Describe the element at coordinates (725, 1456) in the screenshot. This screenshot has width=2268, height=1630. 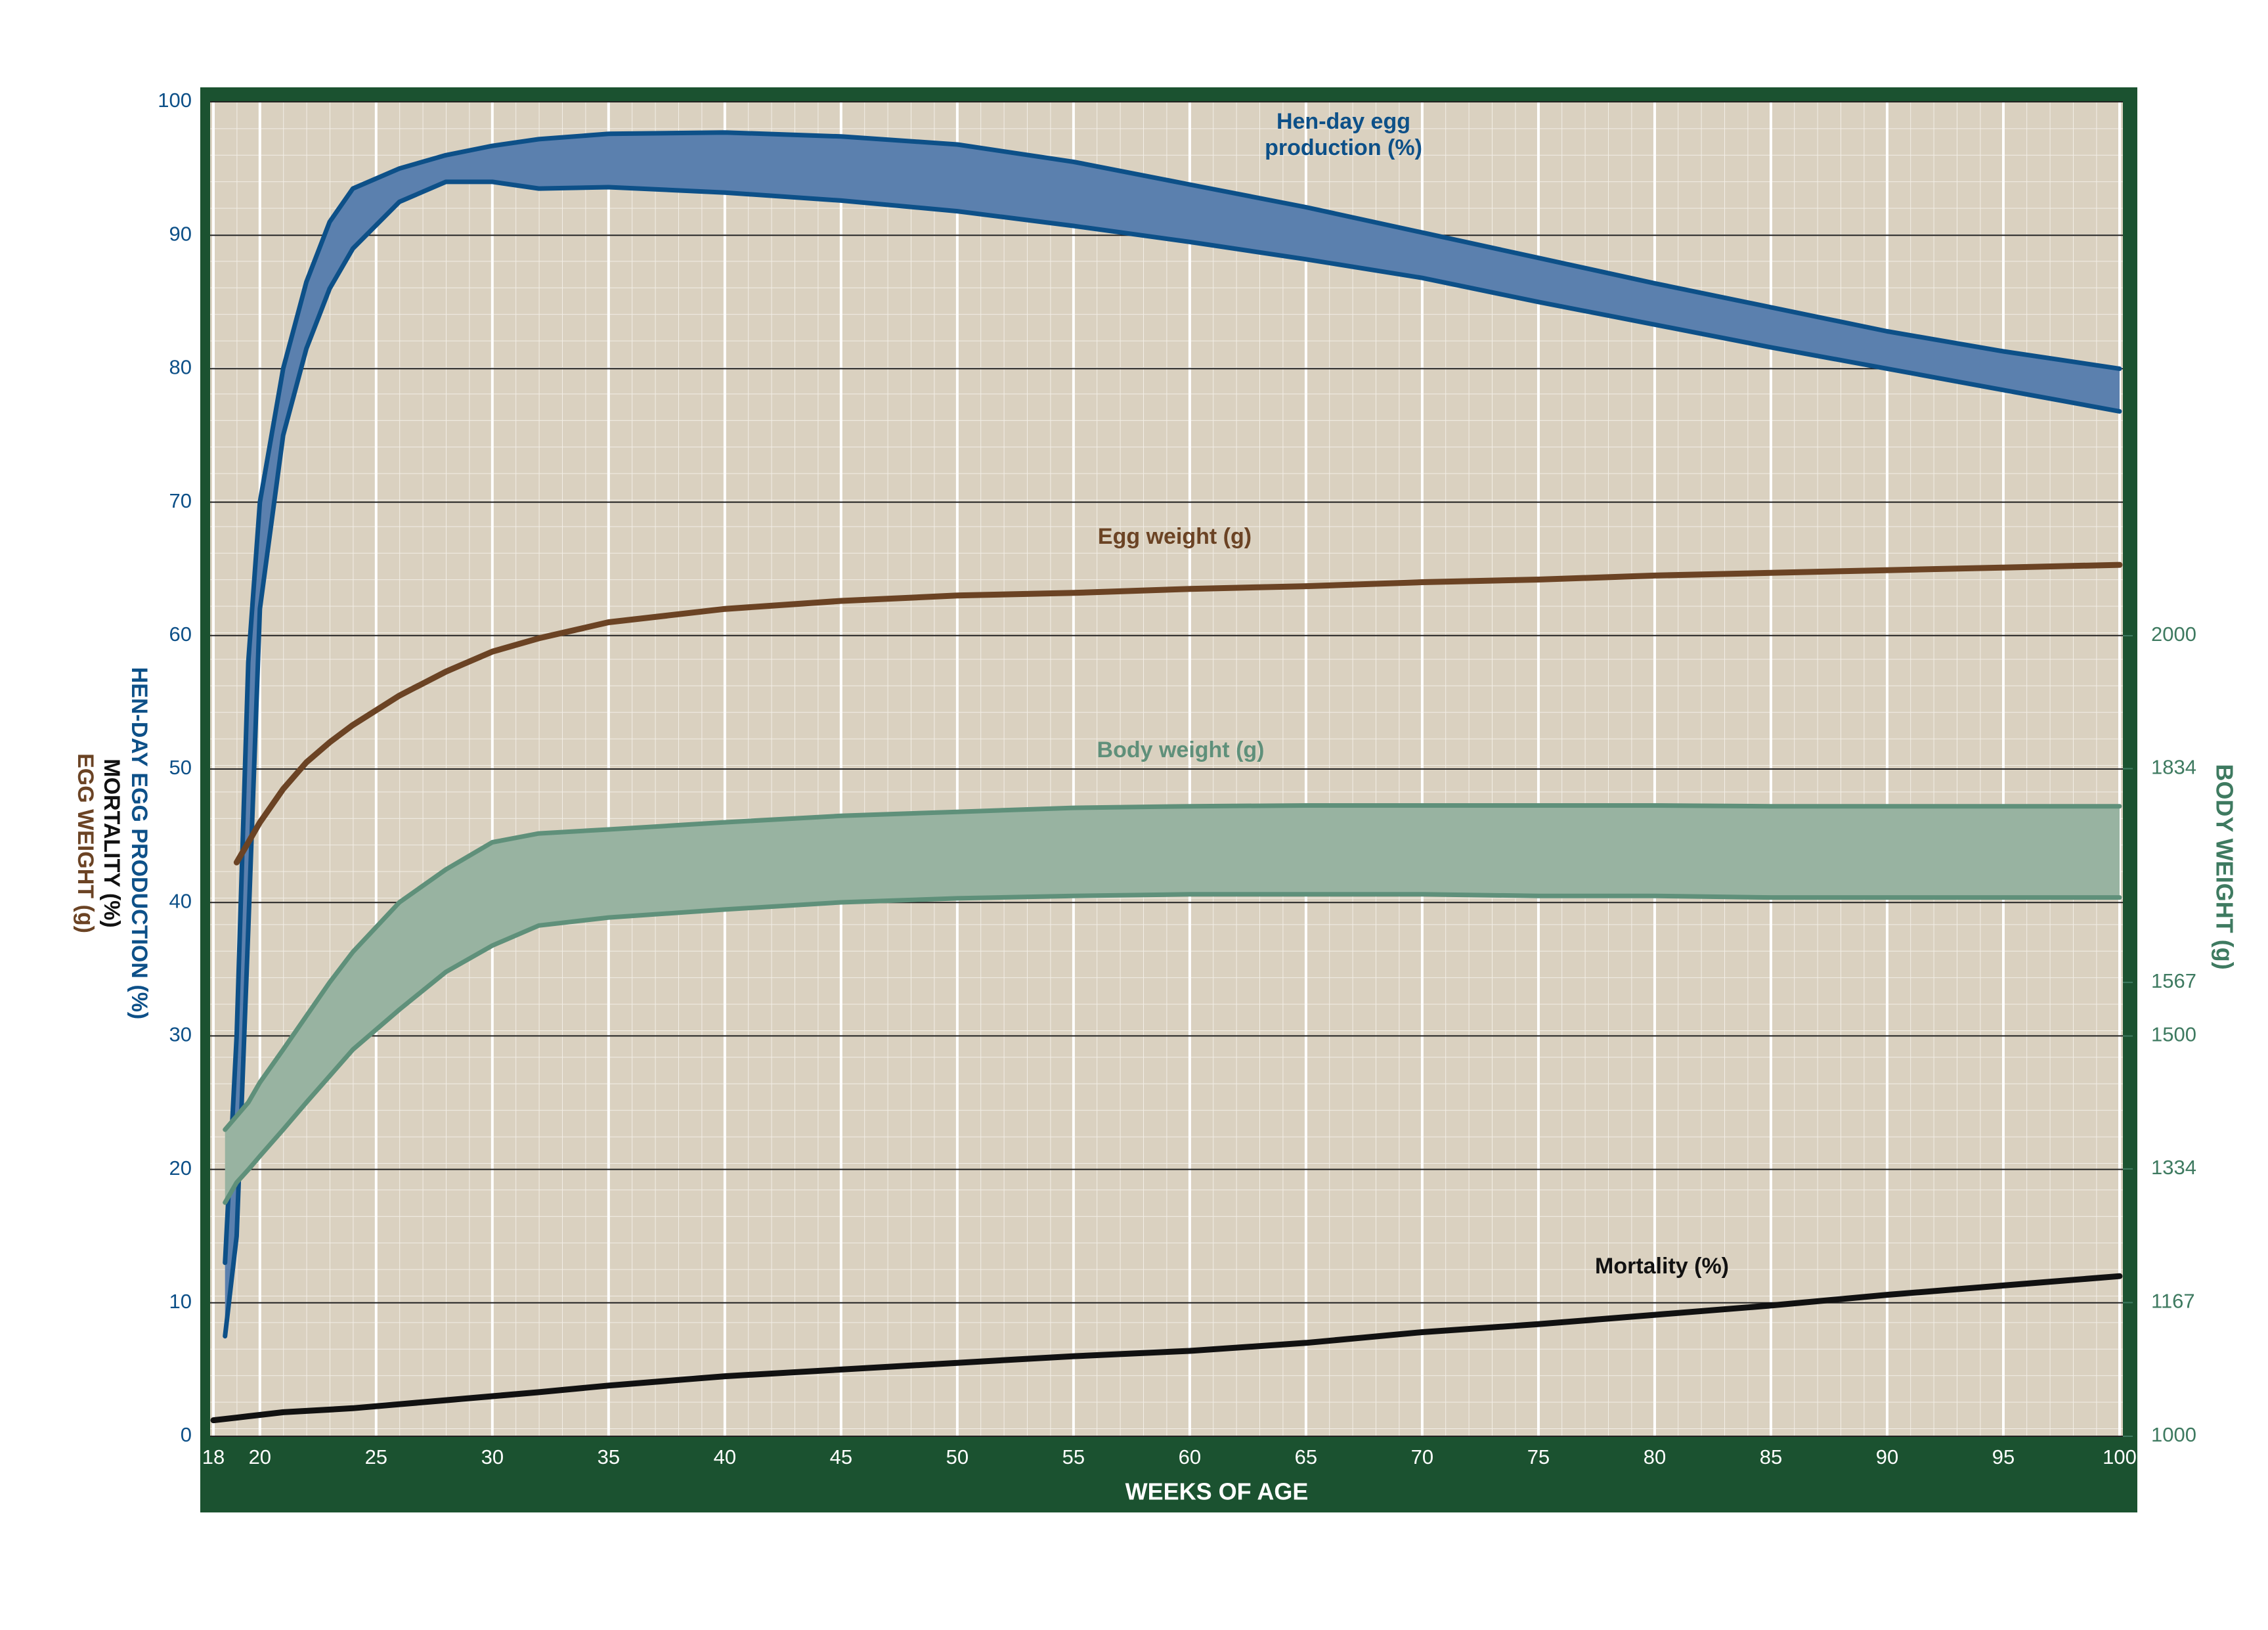
I see `x-tick-label: 40` at that location.